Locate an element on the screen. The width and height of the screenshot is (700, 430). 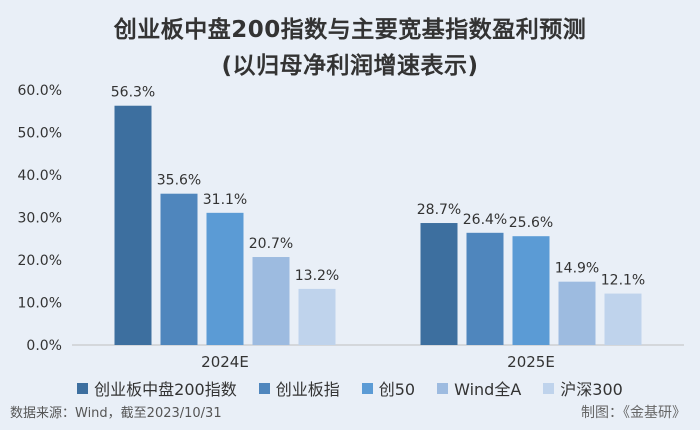
y-tick-label: 50.0% is located at coordinates (40, 134).